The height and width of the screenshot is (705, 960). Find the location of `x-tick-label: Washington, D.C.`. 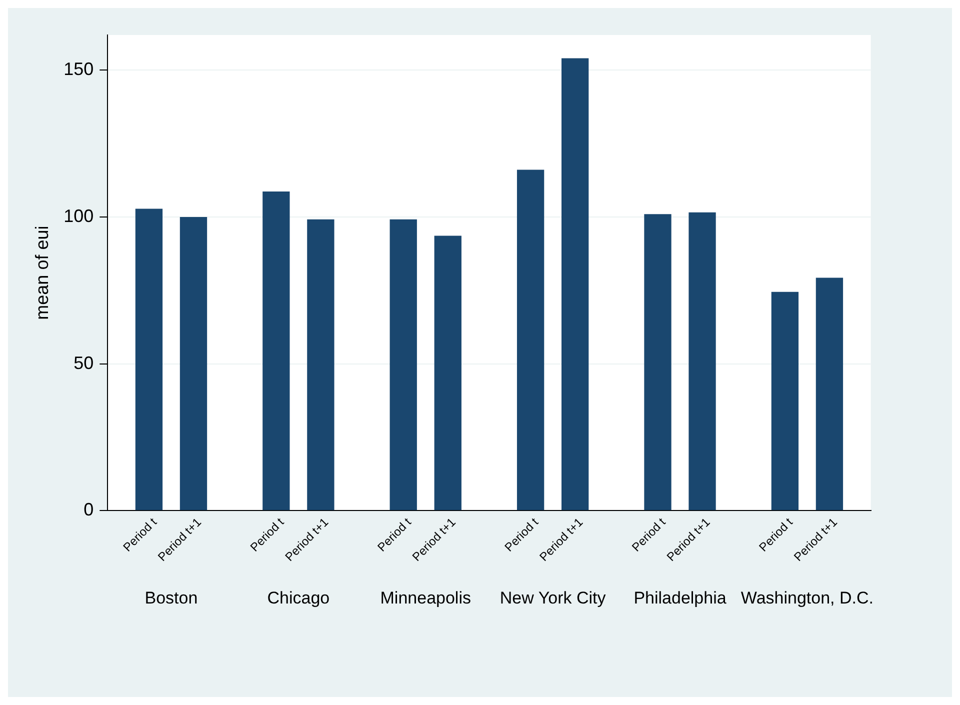

x-tick-label: Washington, D.C. is located at coordinates (807, 598).